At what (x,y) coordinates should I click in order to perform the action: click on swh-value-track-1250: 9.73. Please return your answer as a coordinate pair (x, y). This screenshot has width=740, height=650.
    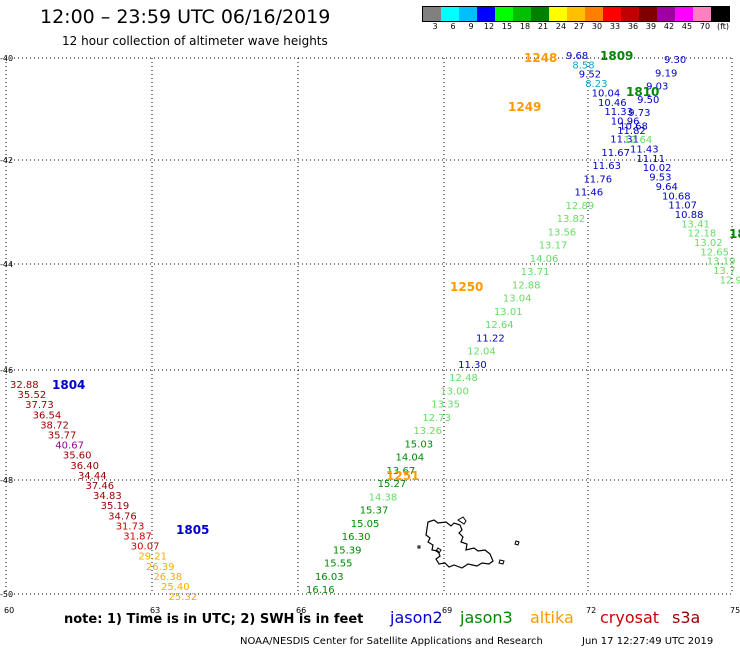
    Looking at the image, I should click on (639, 113).